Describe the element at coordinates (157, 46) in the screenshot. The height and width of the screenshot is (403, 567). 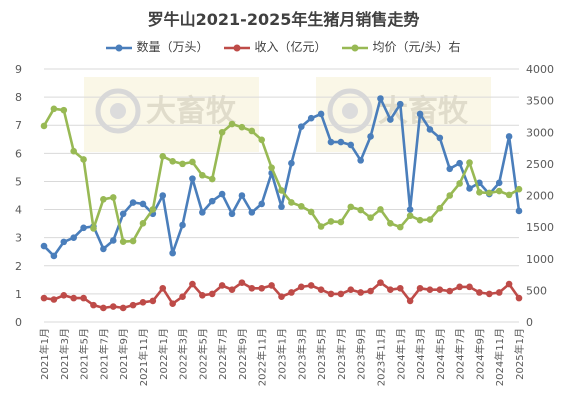
I see `legend-item-1: 数量（万头）` at that location.